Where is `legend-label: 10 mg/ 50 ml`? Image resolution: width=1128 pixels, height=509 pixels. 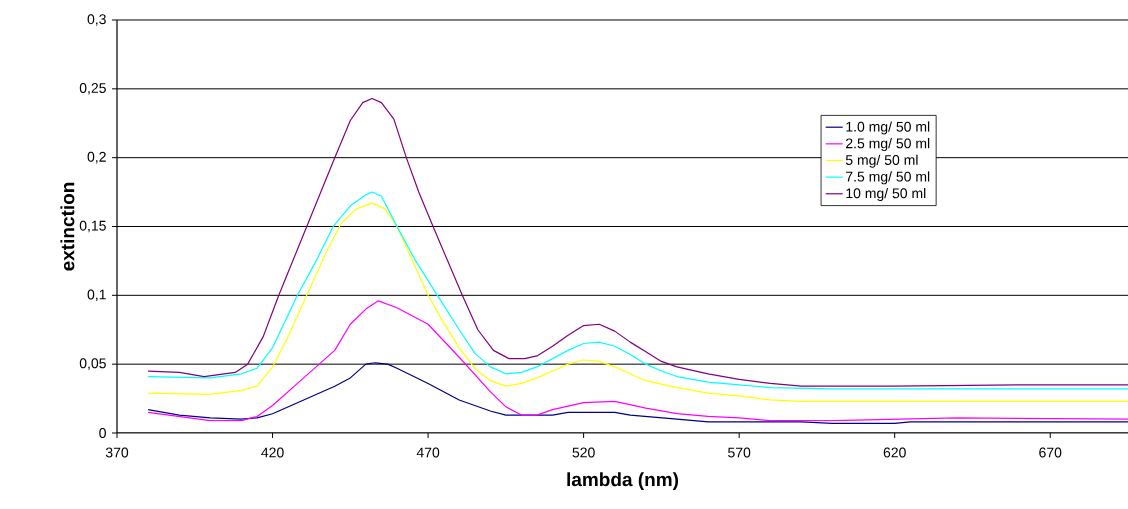 legend-label: 10 mg/ 50 ml is located at coordinates (886, 194).